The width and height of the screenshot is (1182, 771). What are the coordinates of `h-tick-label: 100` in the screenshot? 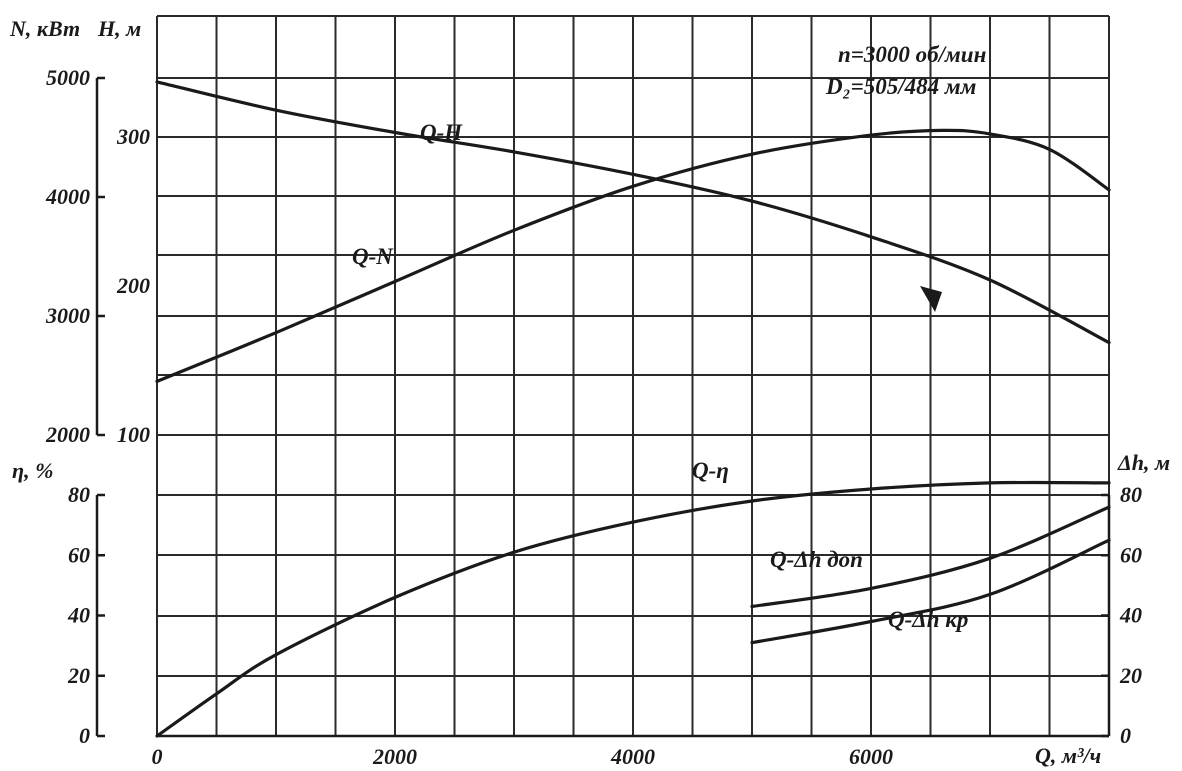 It's located at (133, 434).